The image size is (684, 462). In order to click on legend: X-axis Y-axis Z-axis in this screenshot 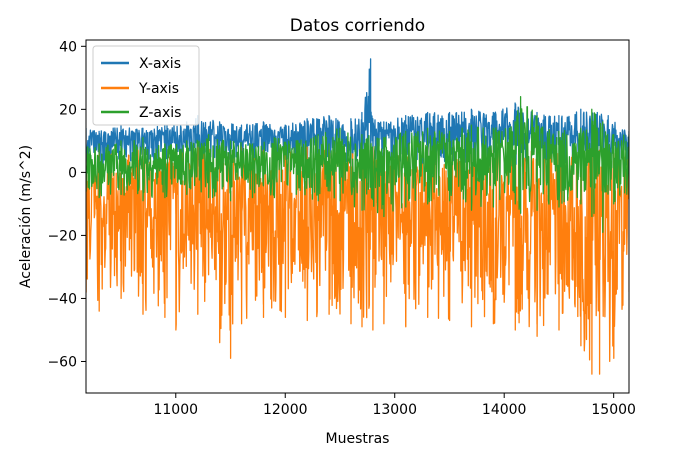, I will do `click(146, 85)`.